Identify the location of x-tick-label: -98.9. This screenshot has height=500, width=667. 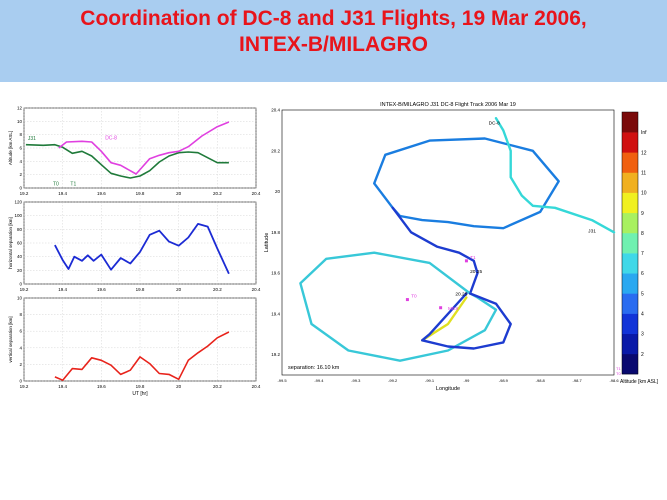
(504, 380).